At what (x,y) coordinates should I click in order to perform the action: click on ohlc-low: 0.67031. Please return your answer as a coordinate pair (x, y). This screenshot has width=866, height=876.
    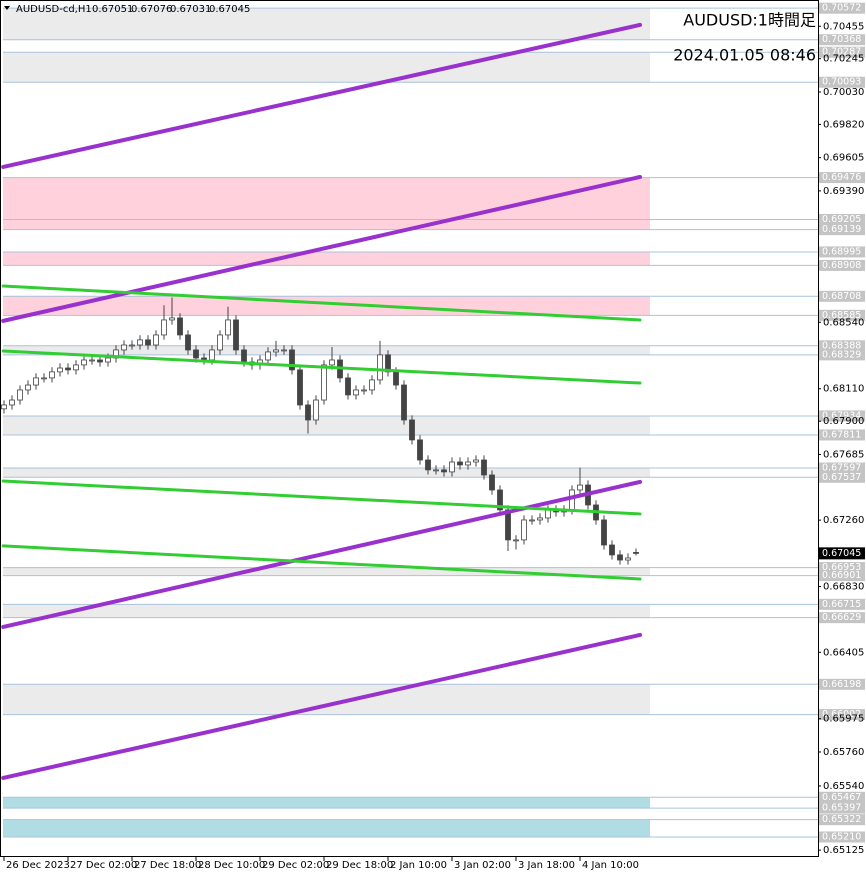
    Looking at the image, I should click on (190, 9).